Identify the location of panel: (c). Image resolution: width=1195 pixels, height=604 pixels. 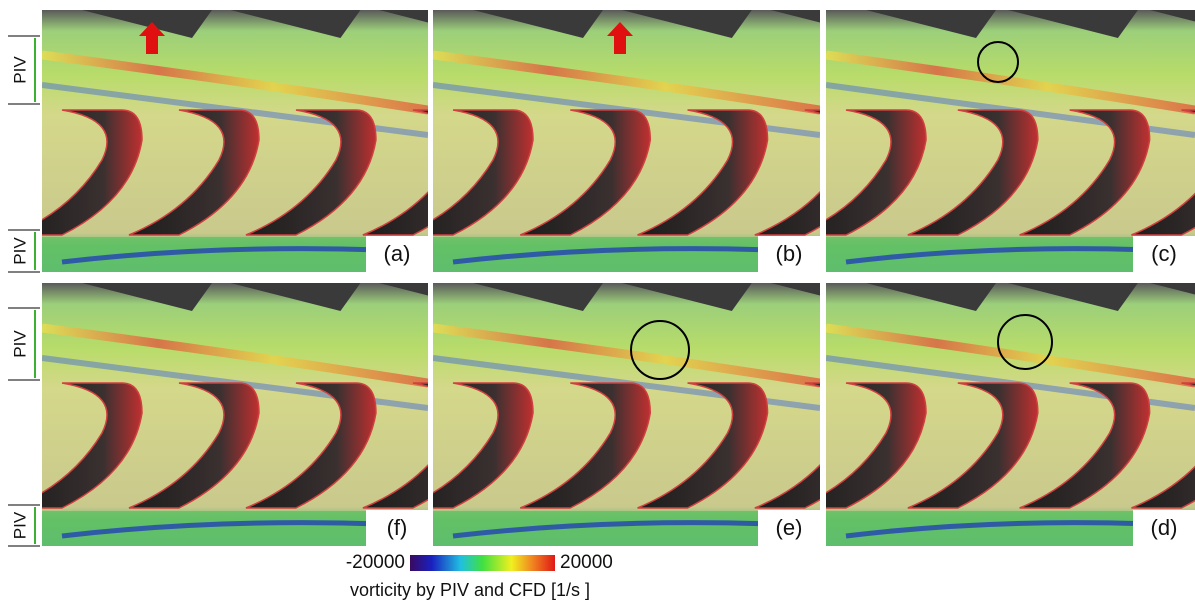
(1010, 141).